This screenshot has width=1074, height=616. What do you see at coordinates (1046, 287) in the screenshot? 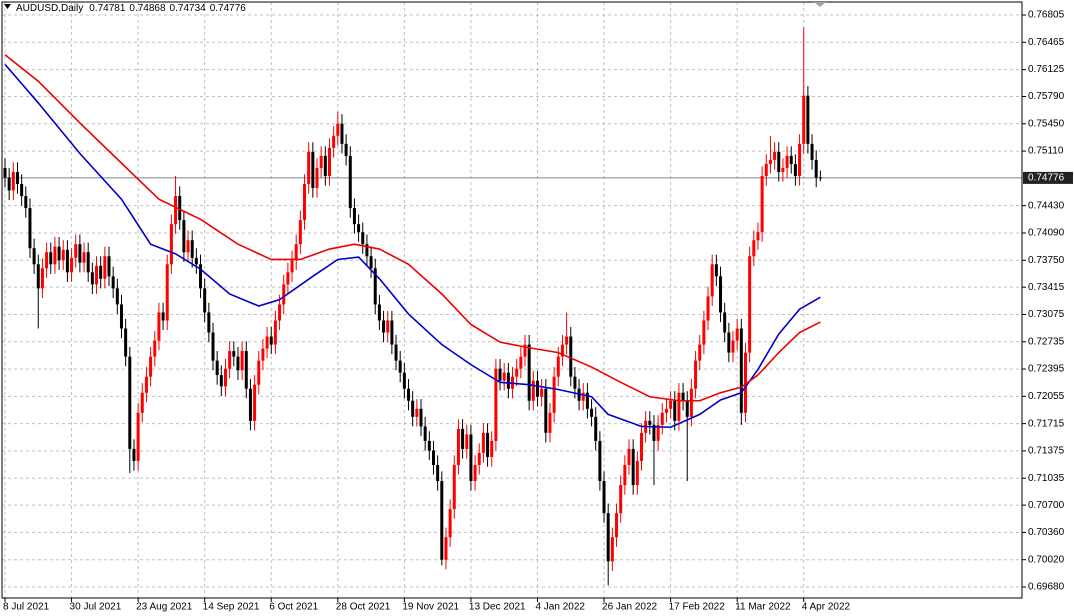
I see `y-tick-label: 0.73415` at bounding box center [1046, 287].